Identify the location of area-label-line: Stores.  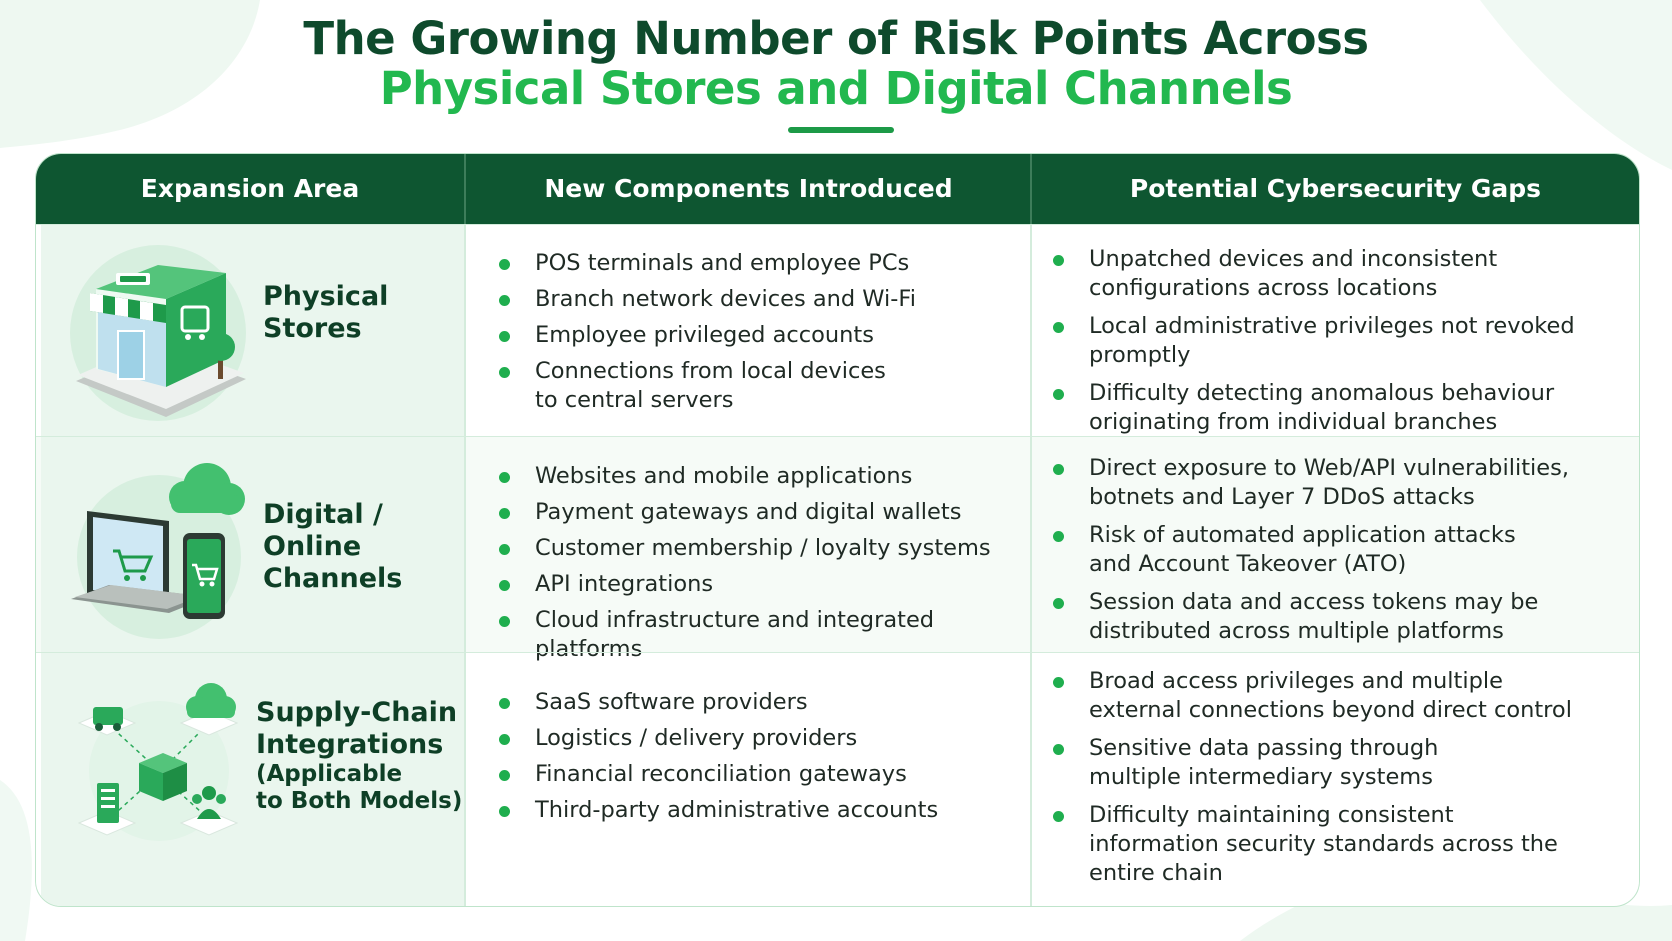
(312, 328).